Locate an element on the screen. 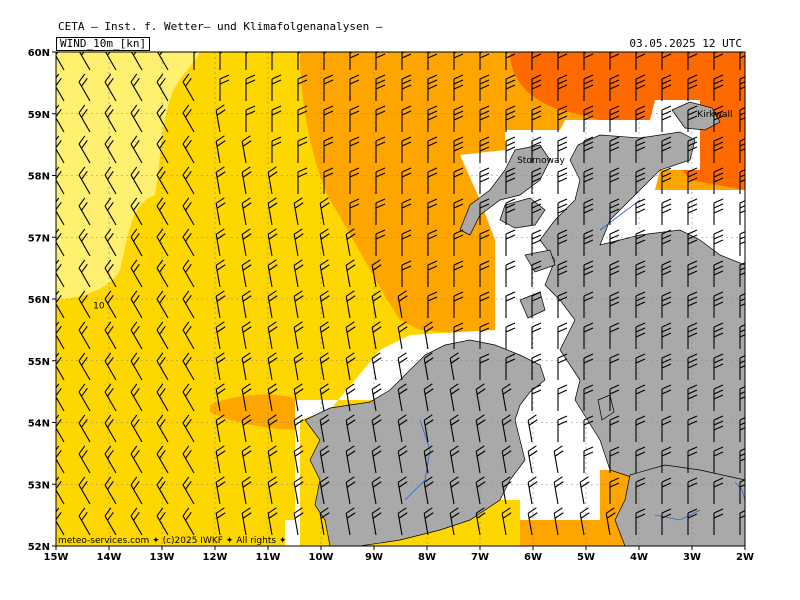  wind-band-medium-south is located at coordinates (252, 412).